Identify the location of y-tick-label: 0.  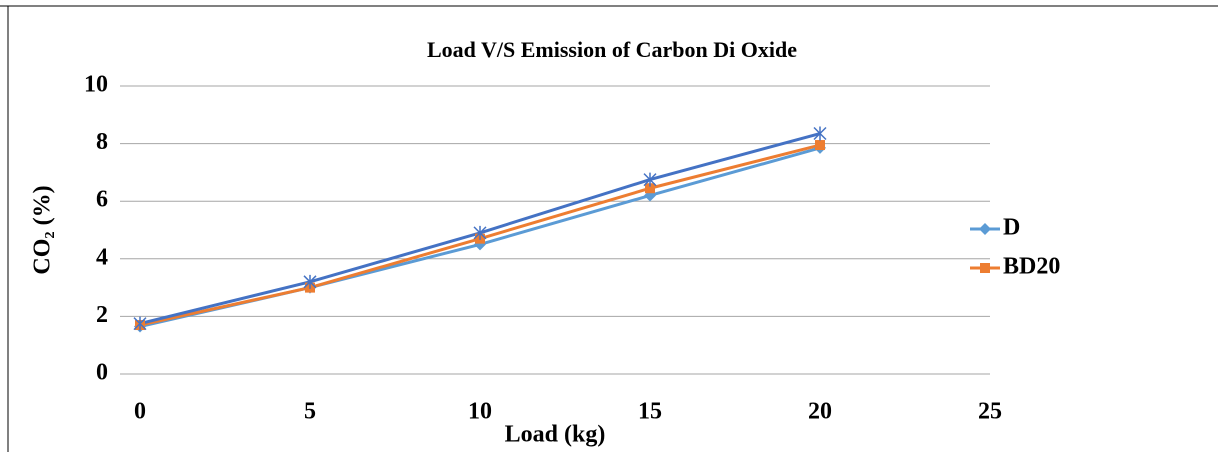
(102, 373).